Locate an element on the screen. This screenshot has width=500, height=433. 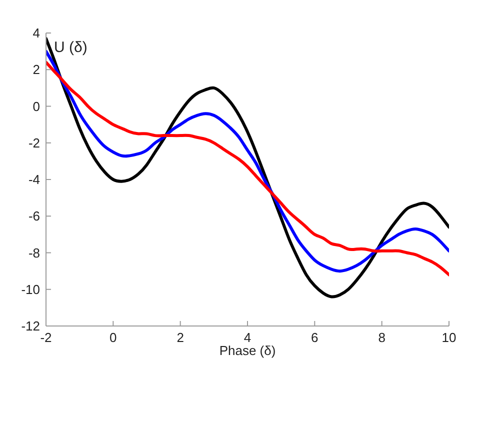
y-tick-label: -8 is located at coordinates (34, 252).